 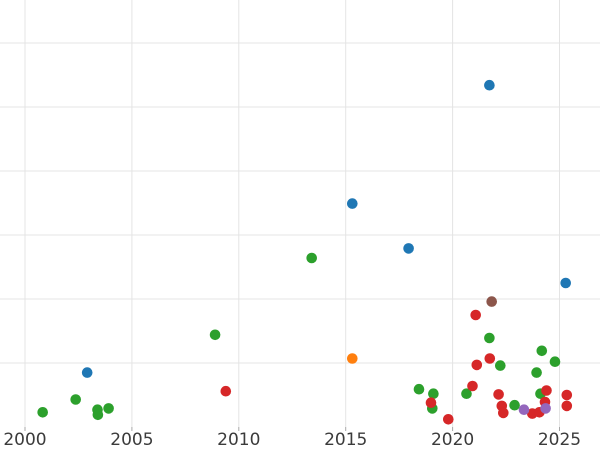 I want to click on x-tick-label: 2010, so click(x=238, y=440).